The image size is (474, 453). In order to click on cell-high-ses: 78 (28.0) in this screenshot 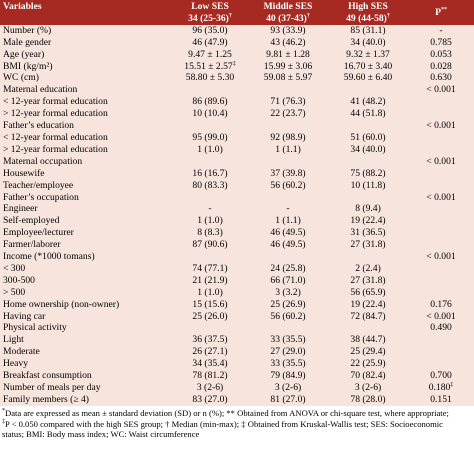, I will do `click(368, 399)`.